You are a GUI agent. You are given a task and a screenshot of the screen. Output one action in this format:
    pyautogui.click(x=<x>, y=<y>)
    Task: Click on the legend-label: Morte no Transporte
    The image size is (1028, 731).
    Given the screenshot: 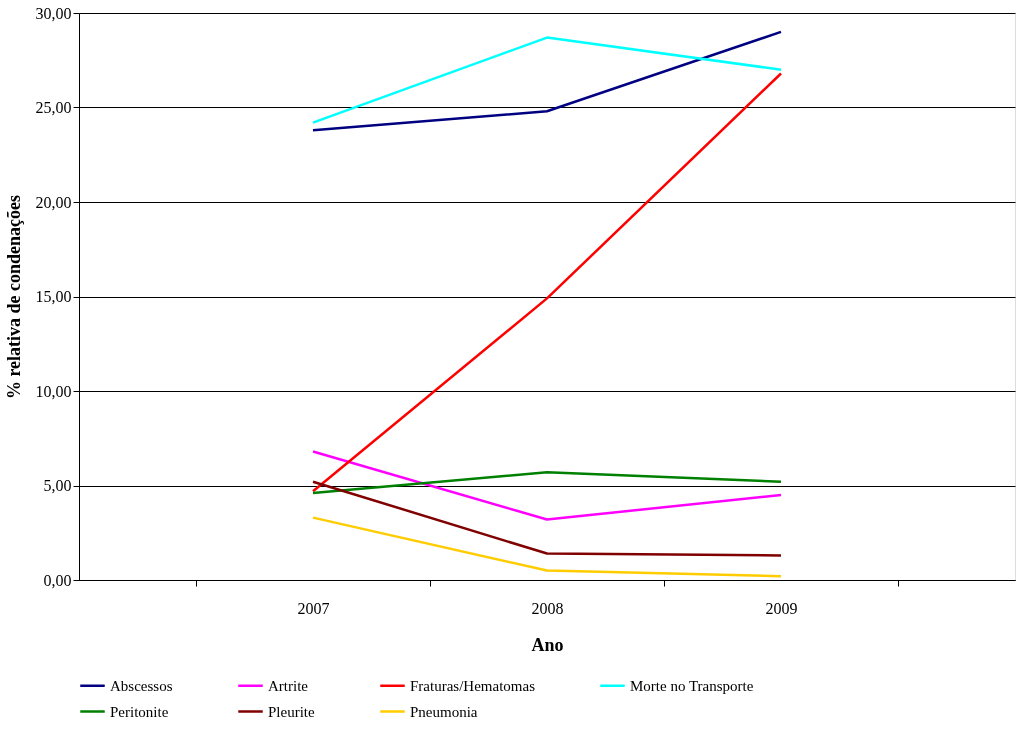 What is the action you would take?
    pyautogui.click(x=692, y=685)
    